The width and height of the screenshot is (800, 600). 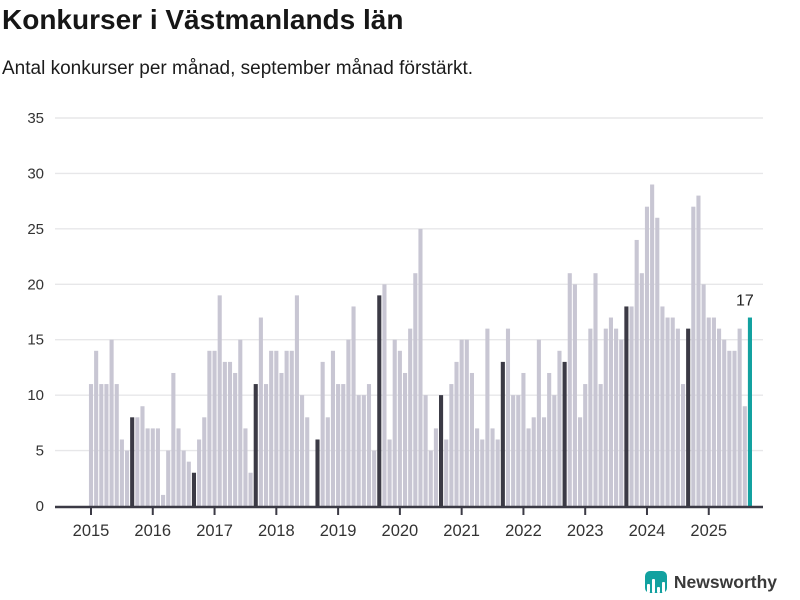 I want to click on y-tick-label-25: 25, so click(x=35, y=229).